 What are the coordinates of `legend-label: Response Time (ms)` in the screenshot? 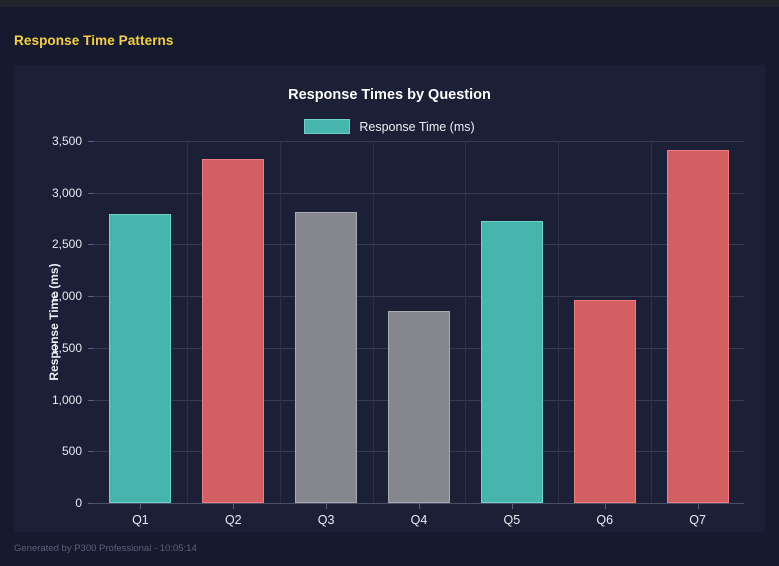 It's located at (417, 126).